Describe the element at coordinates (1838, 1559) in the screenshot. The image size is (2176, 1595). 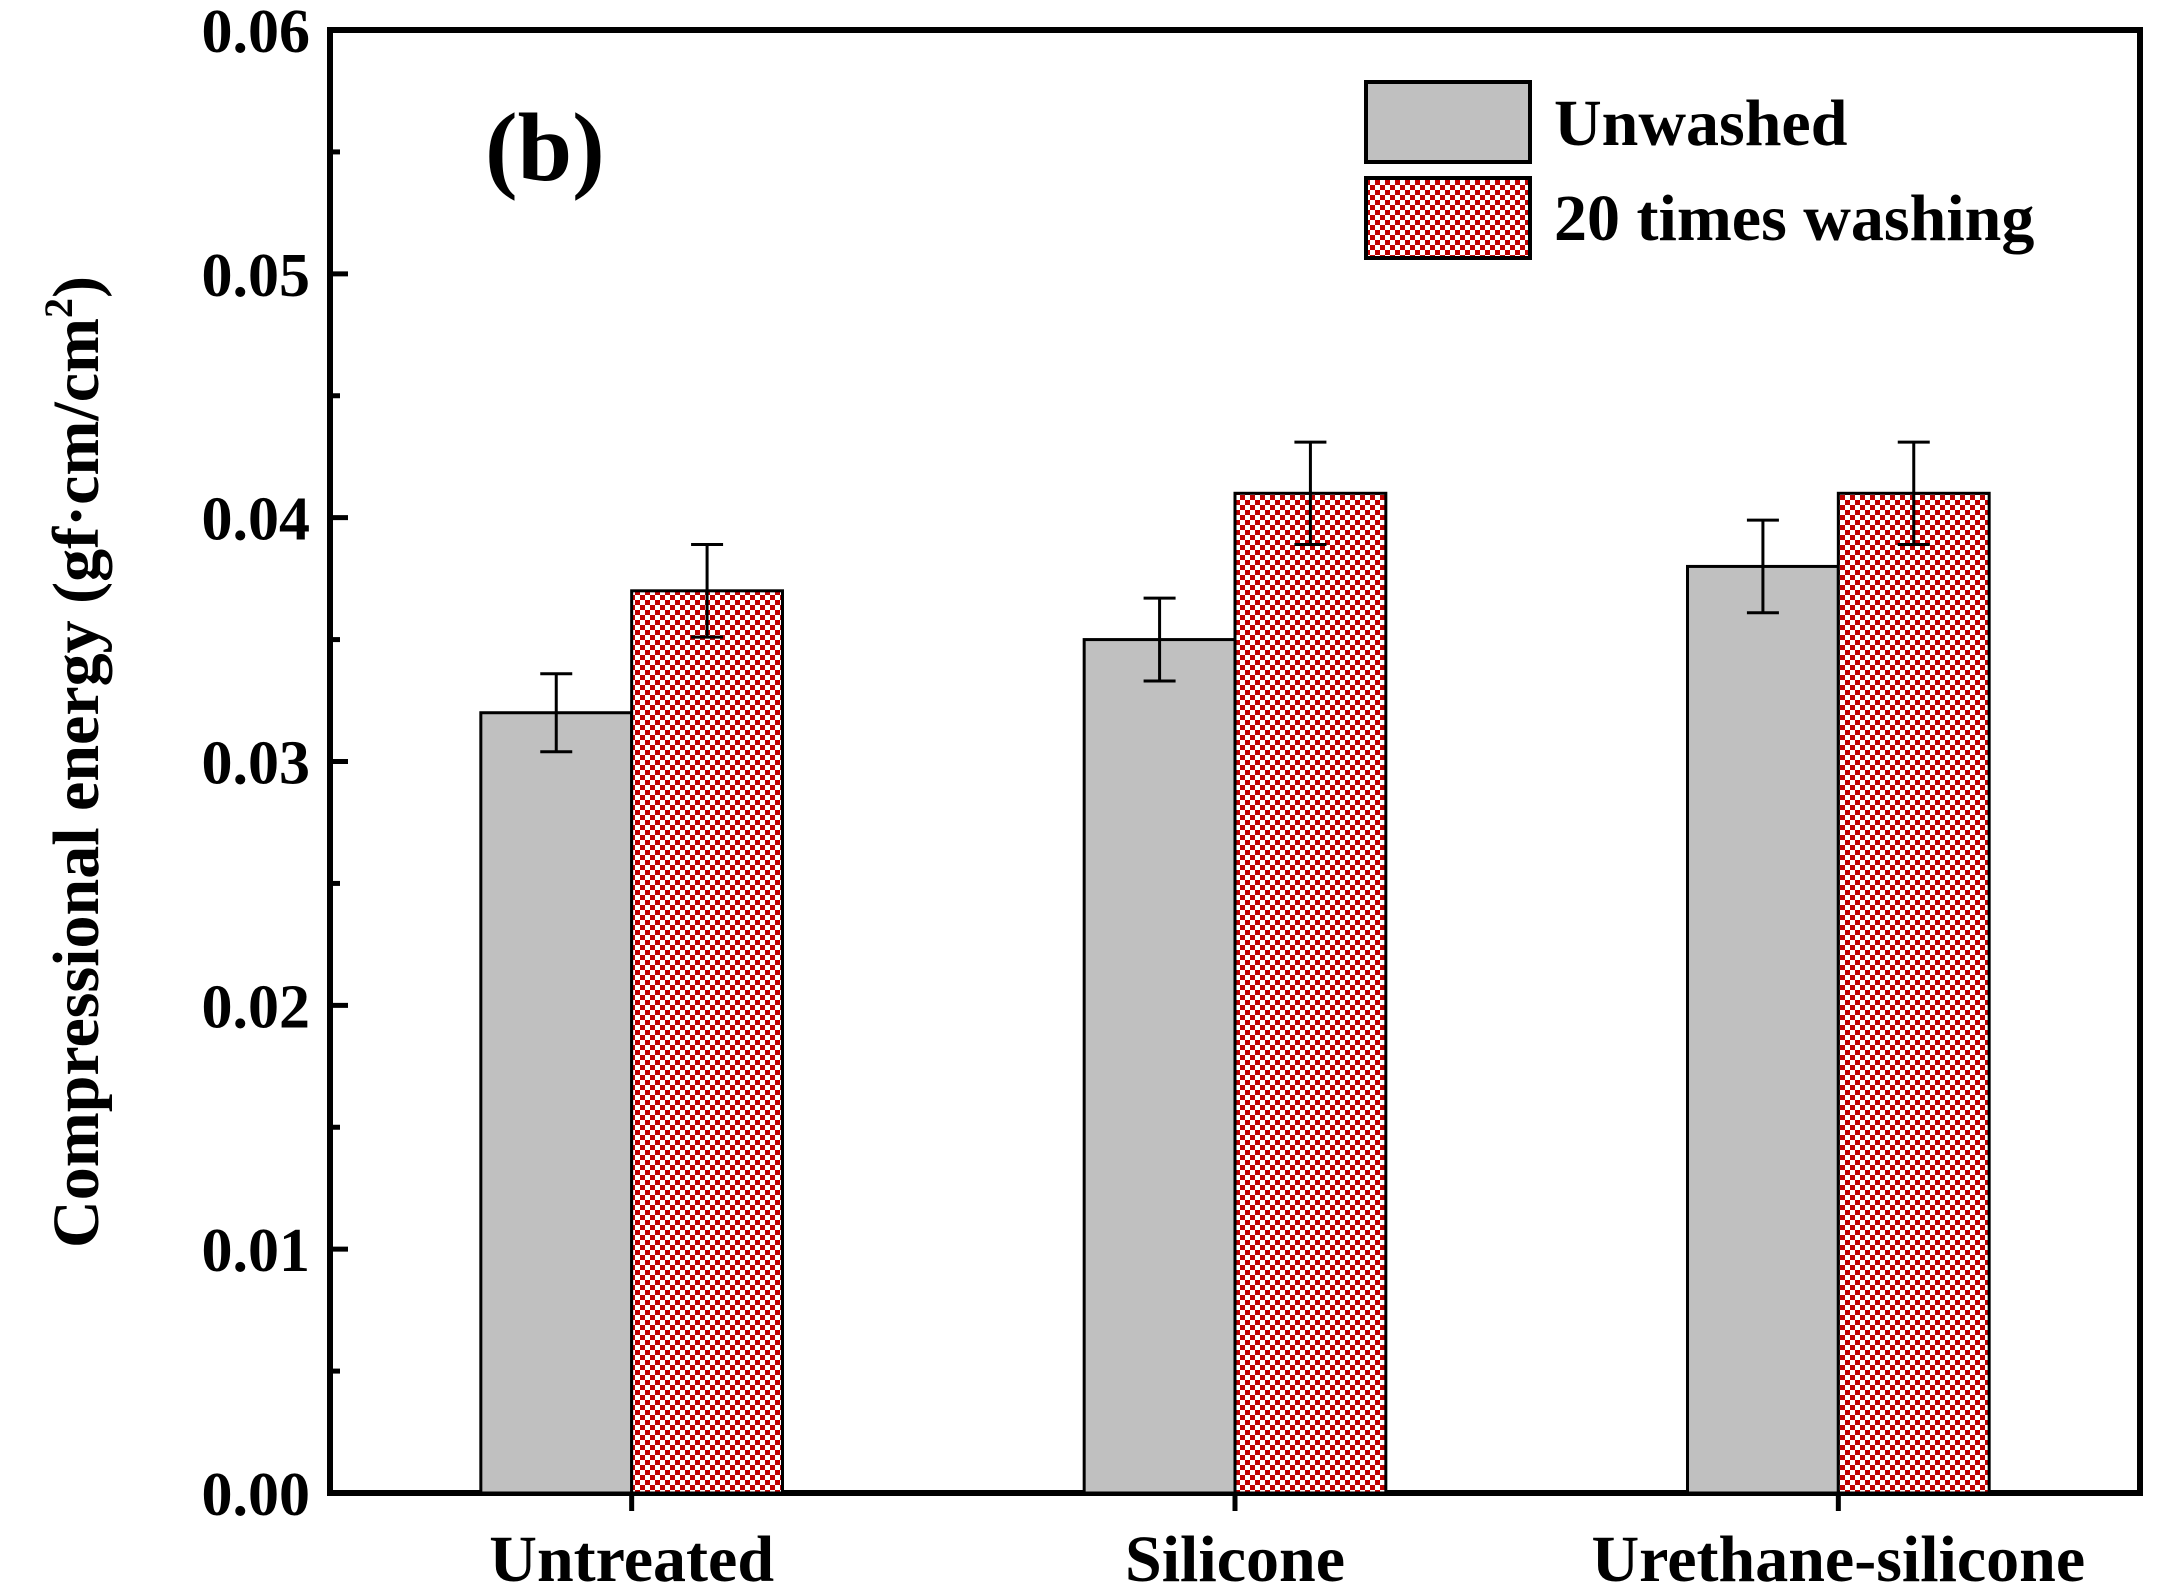
I see `x-tick-label: Urethane-silicone` at that location.